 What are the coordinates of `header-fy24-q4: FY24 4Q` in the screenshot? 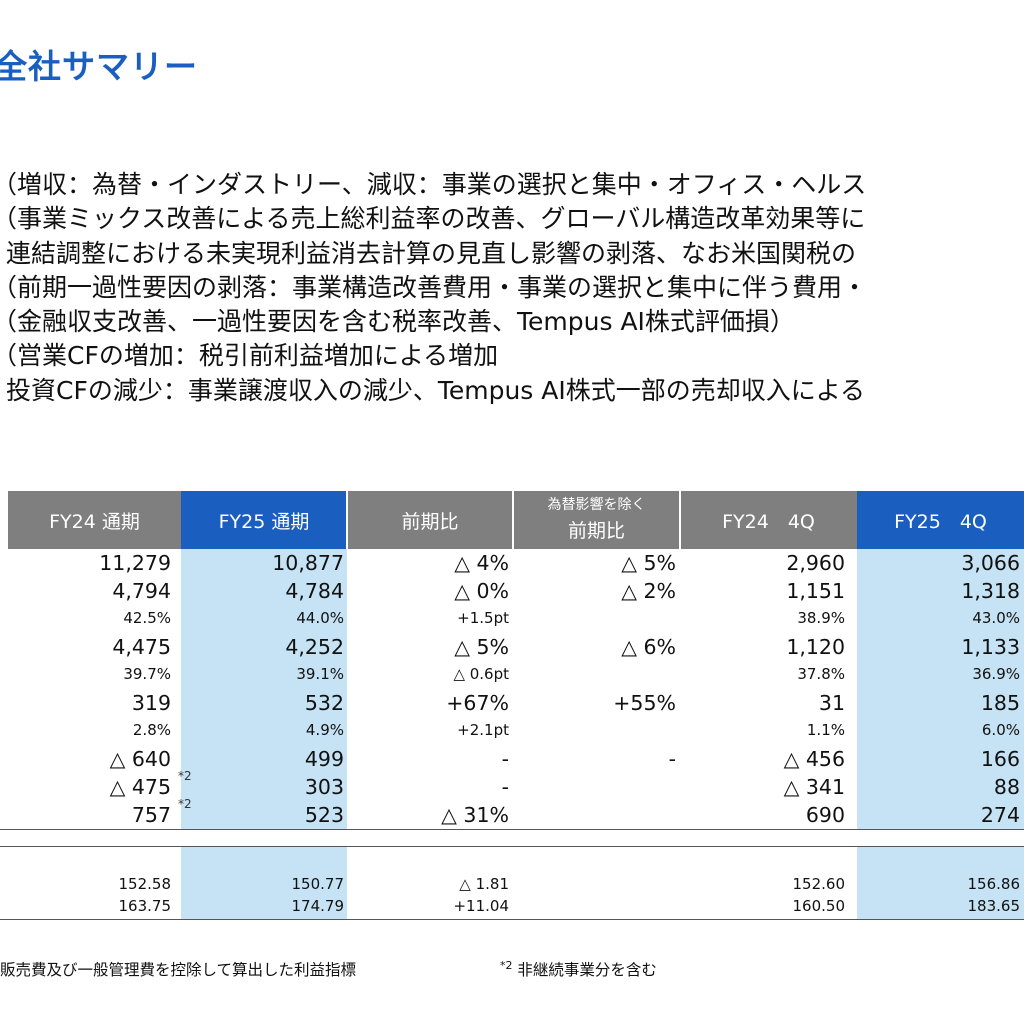 It's located at (768, 520).